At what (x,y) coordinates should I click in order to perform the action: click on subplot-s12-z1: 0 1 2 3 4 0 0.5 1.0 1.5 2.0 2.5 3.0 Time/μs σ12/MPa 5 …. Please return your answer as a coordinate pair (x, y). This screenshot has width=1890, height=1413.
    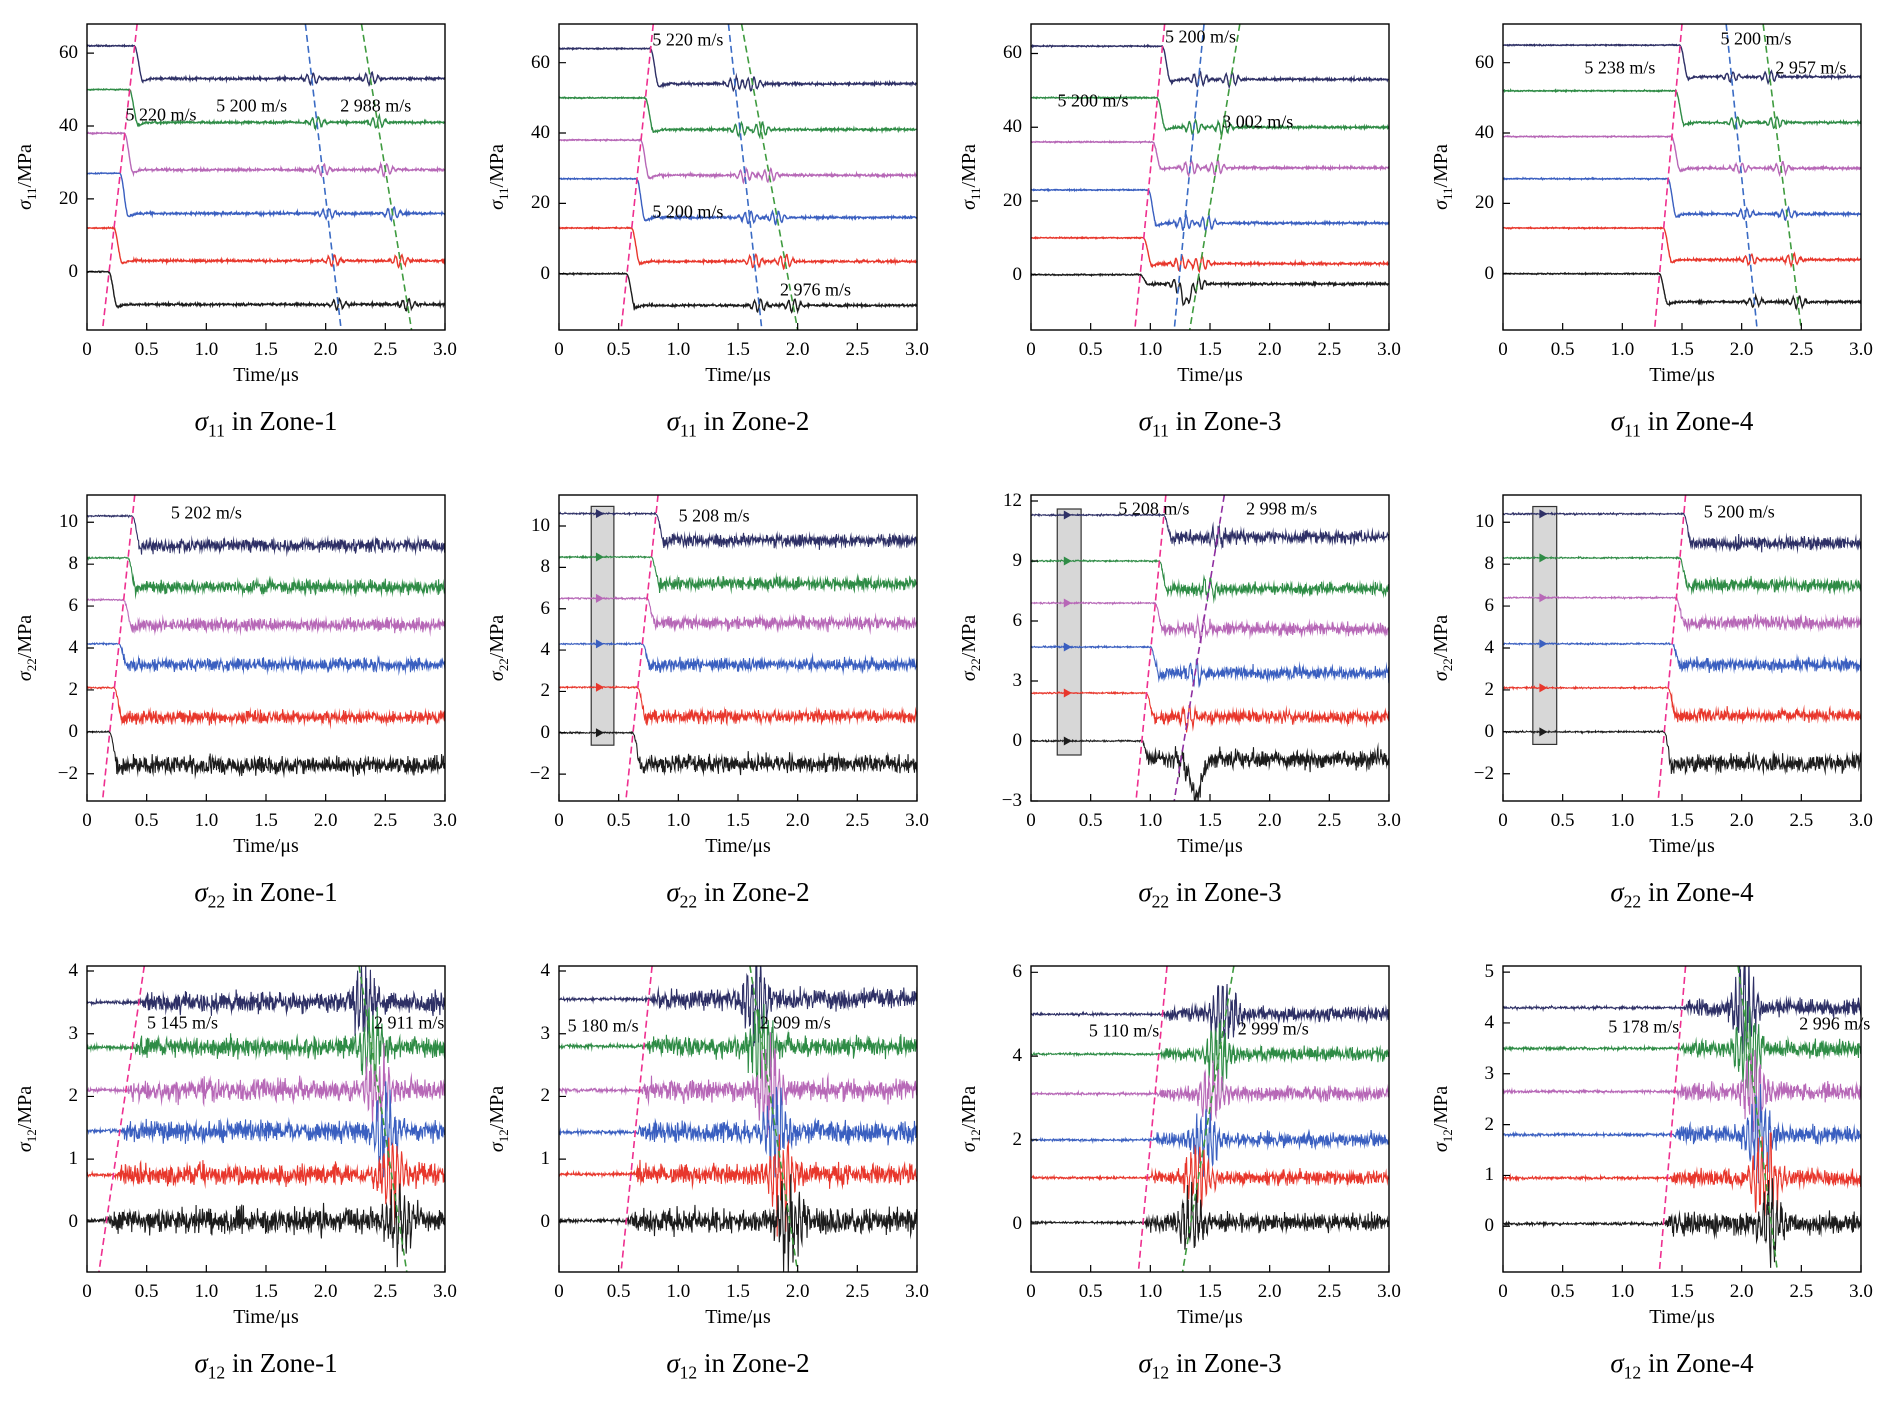
    Looking at the image, I should click on (237, 1177).